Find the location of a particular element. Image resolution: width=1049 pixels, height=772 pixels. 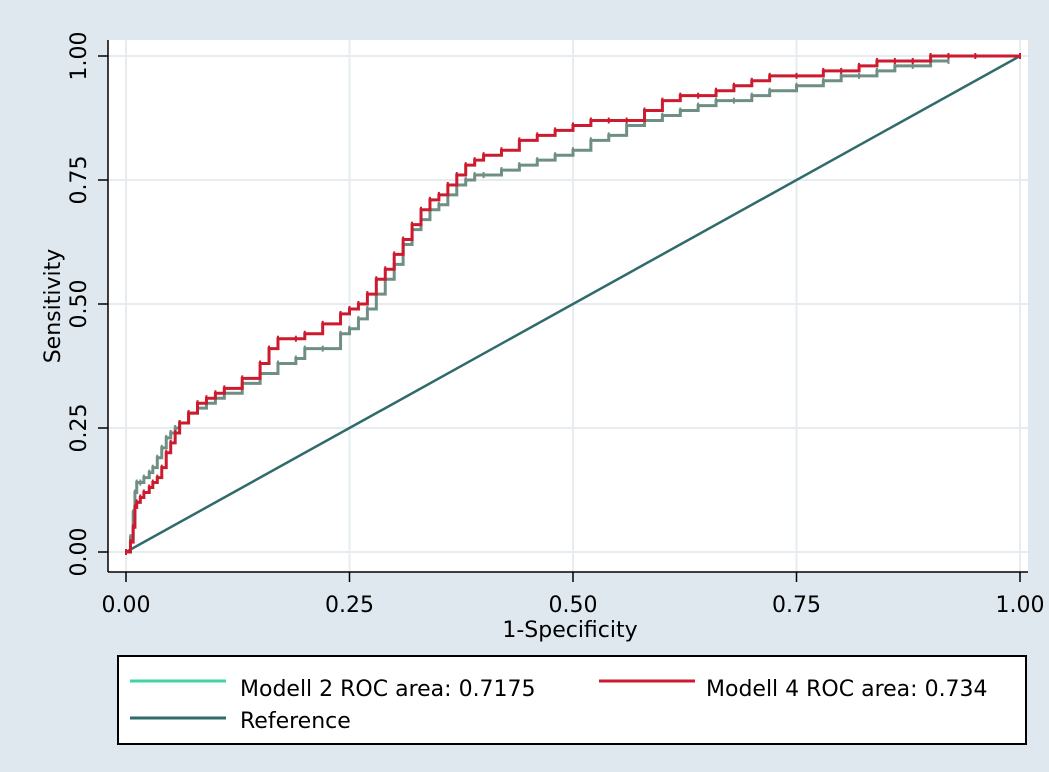

x-tick-label: 0.75 is located at coordinates (796, 605).